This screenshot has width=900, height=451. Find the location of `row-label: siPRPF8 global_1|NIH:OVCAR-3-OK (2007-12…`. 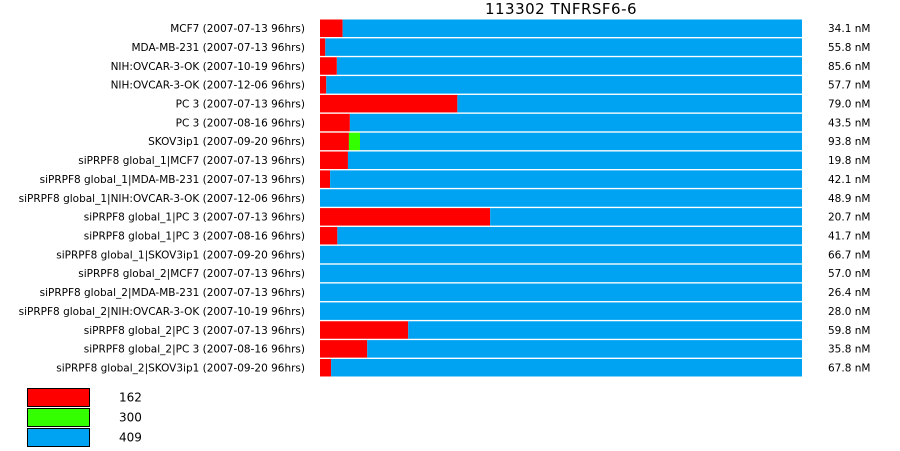

row-label: siPRPF8 global_1|NIH:OVCAR-3-OK (2007-12… is located at coordinates (162, 199).